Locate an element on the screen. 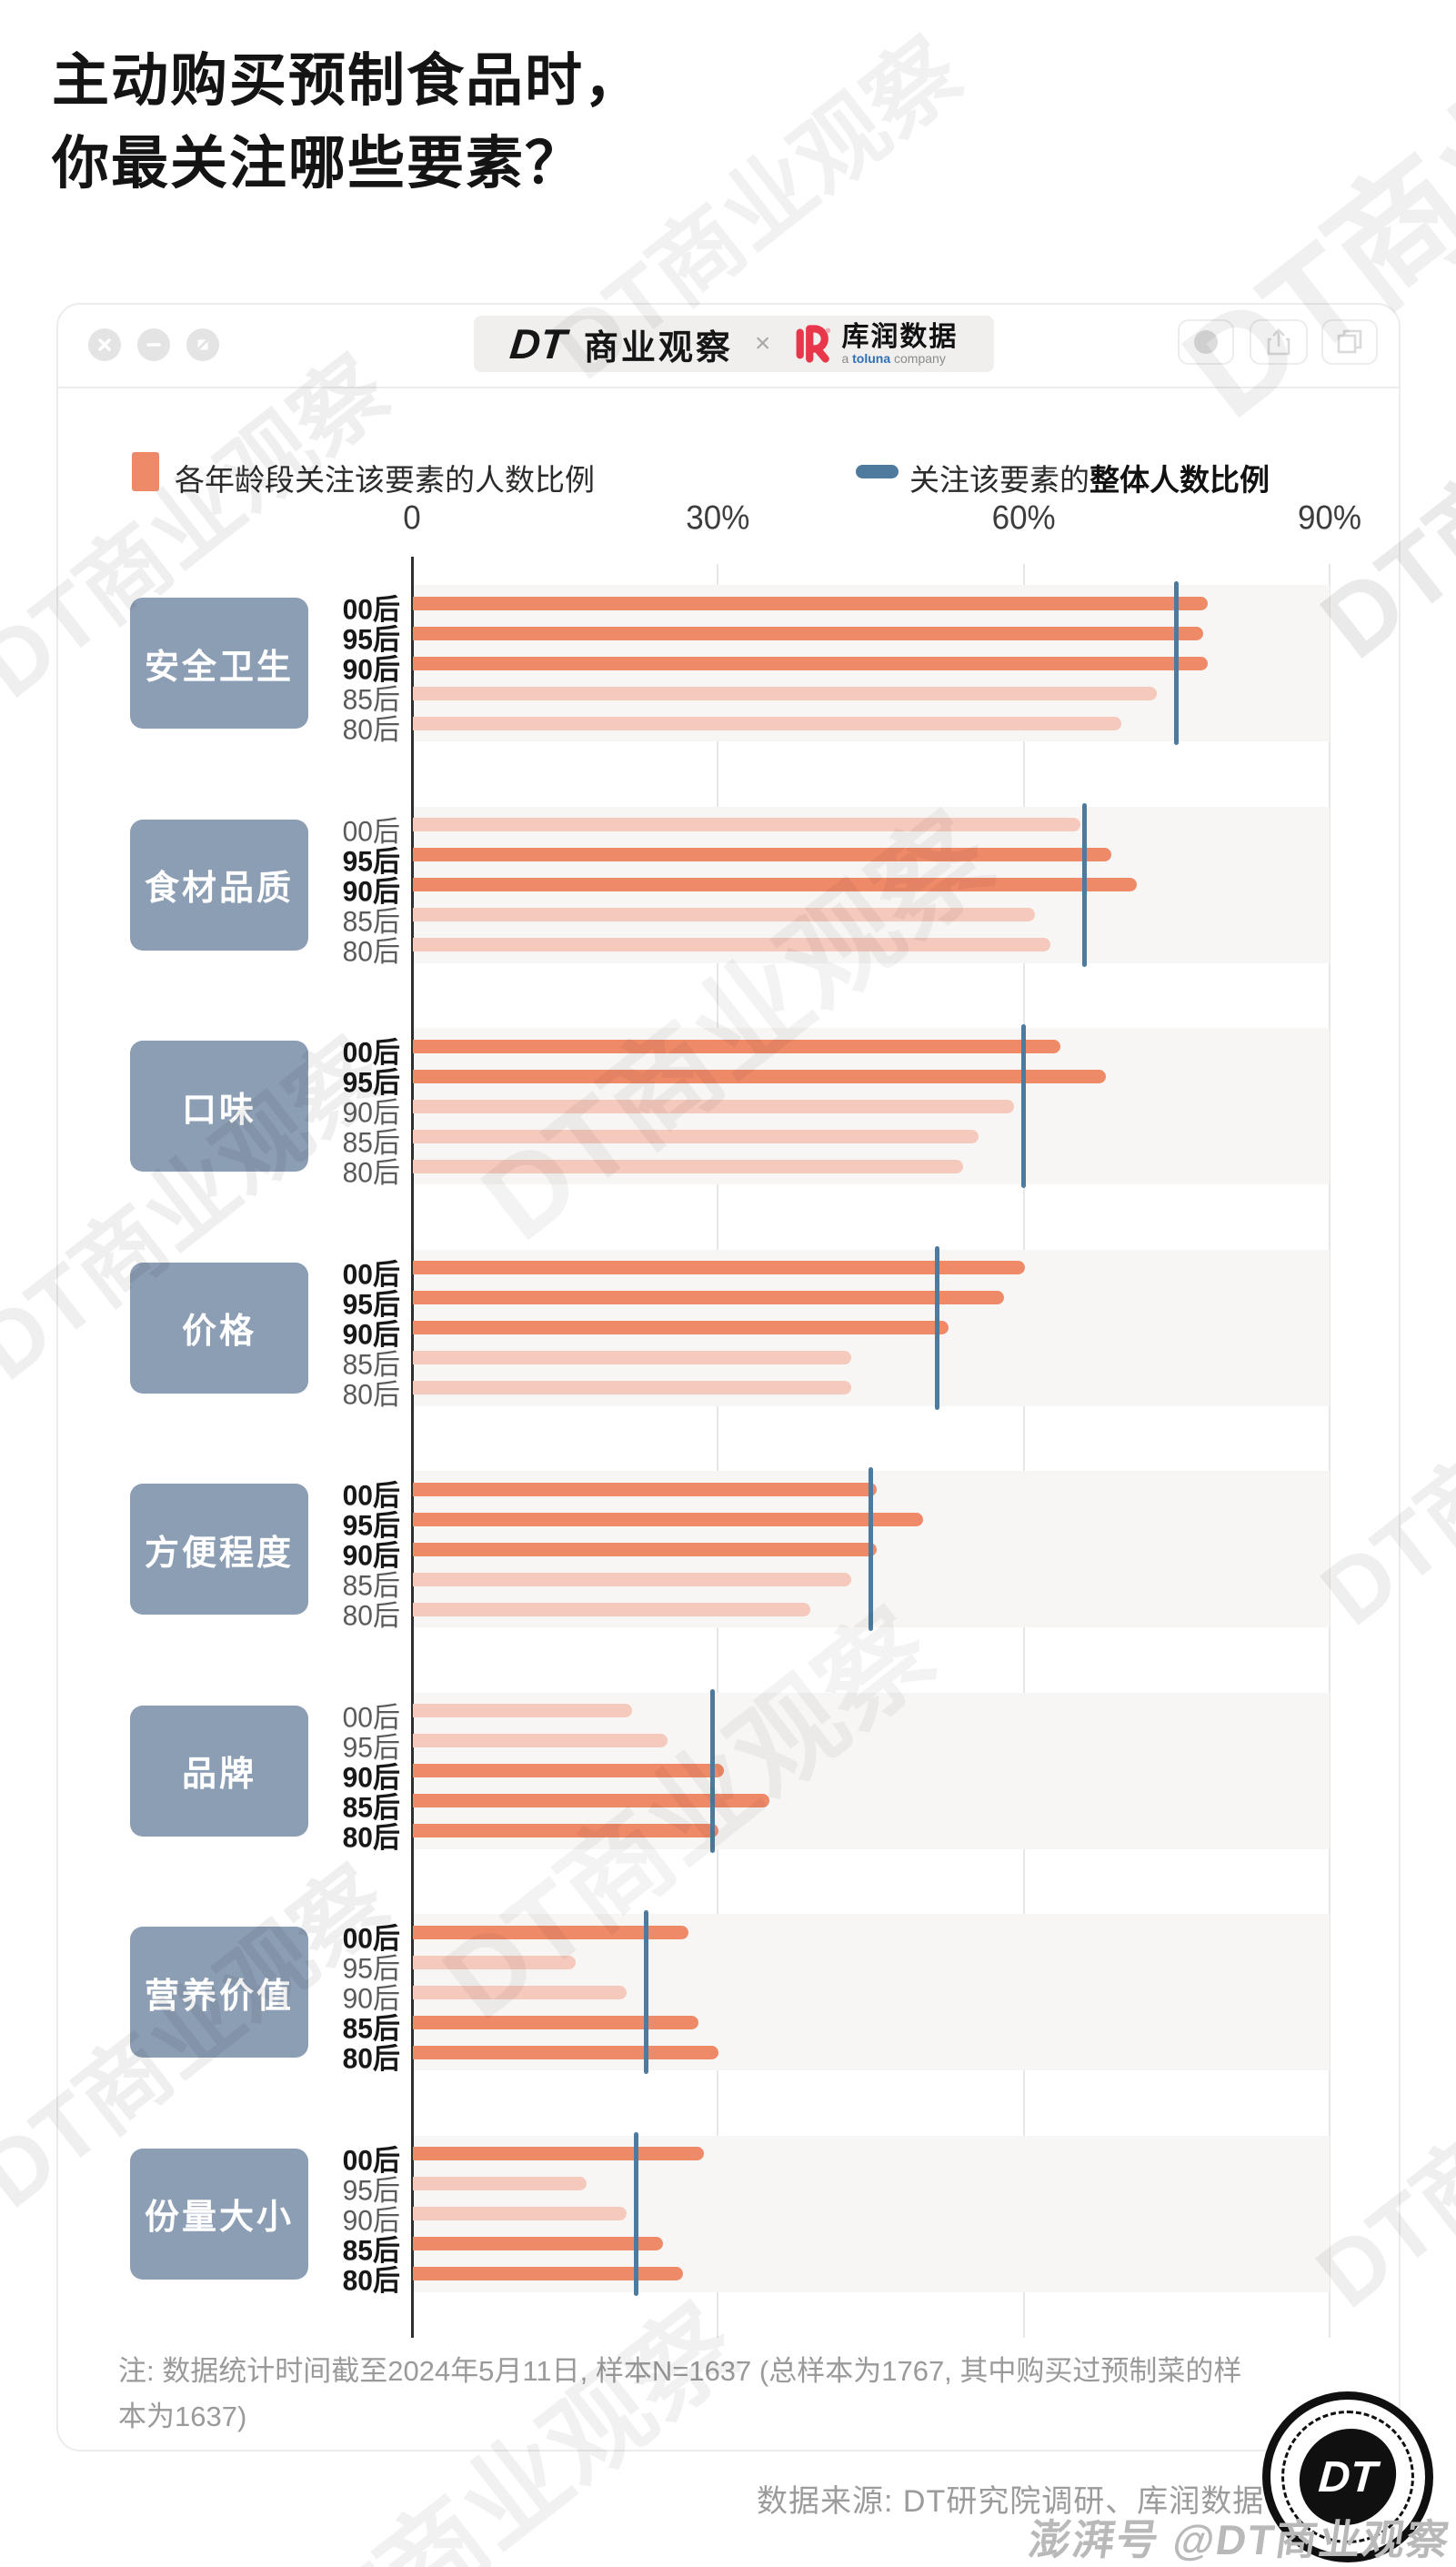  legend-overall-label: 关注该要素的整体人数比例 is located at coordinates (1089, 480).